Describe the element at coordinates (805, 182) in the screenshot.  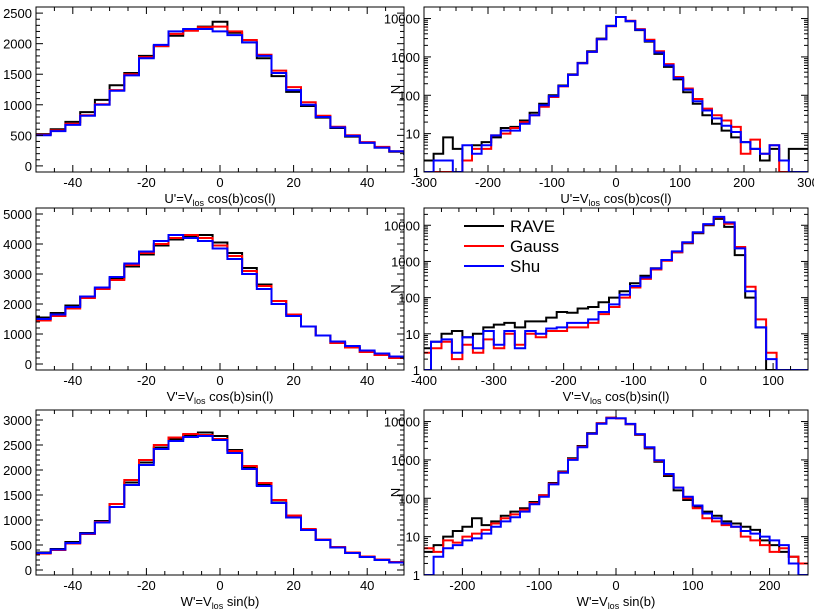
I see `x-tick-label: 300` at that location.